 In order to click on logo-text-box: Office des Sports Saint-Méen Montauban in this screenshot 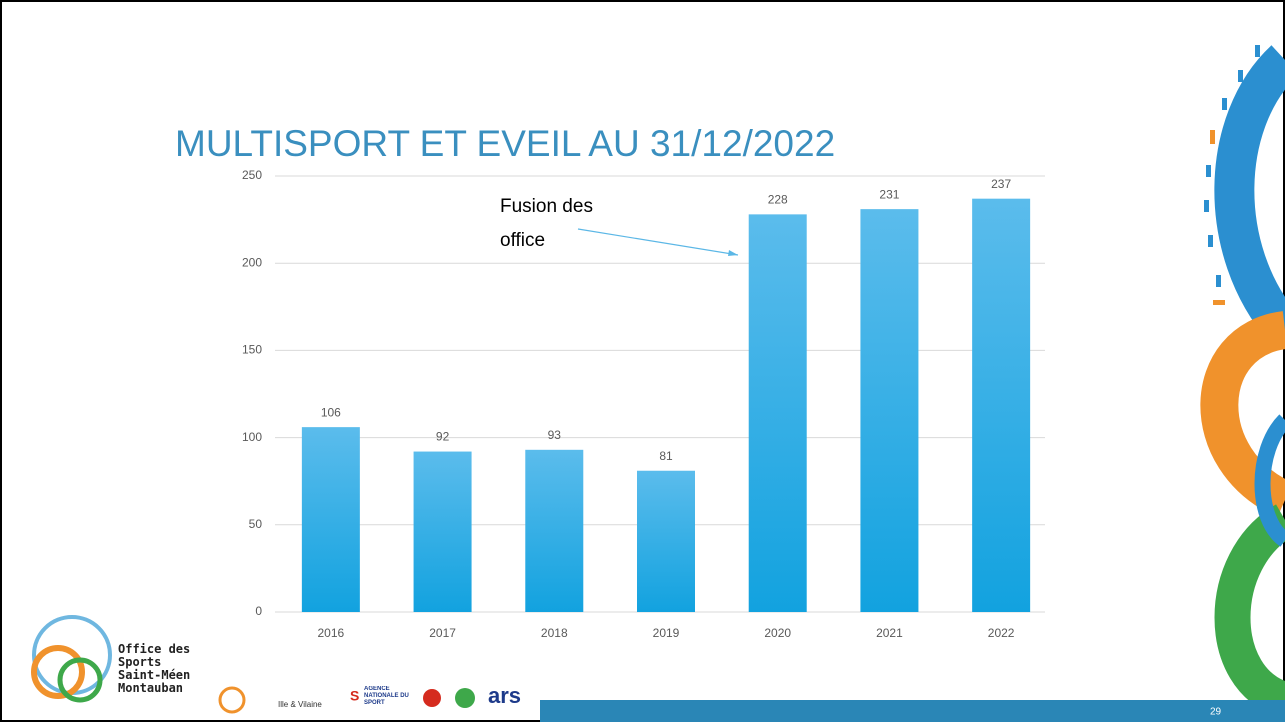, I will do `click(154, 668)`.